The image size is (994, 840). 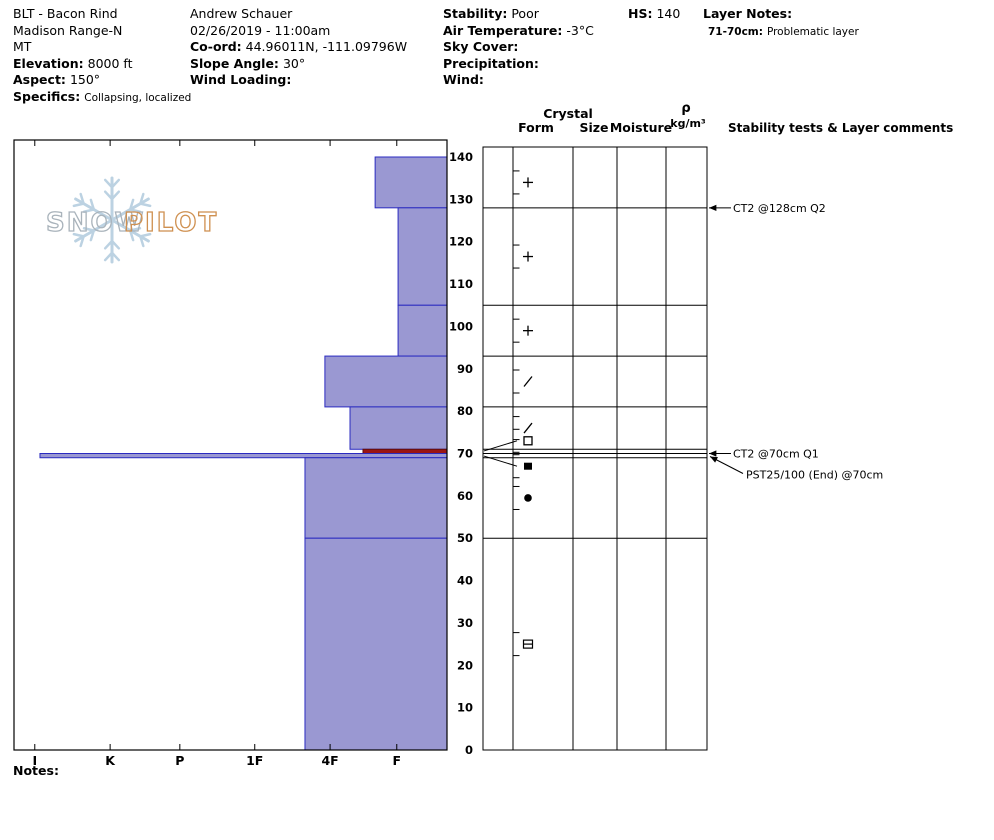 What do you see at coordinates (641, 127) in the screenshot?
I see `moisture-column-header: Moisture` at bounding box center [641, 127].